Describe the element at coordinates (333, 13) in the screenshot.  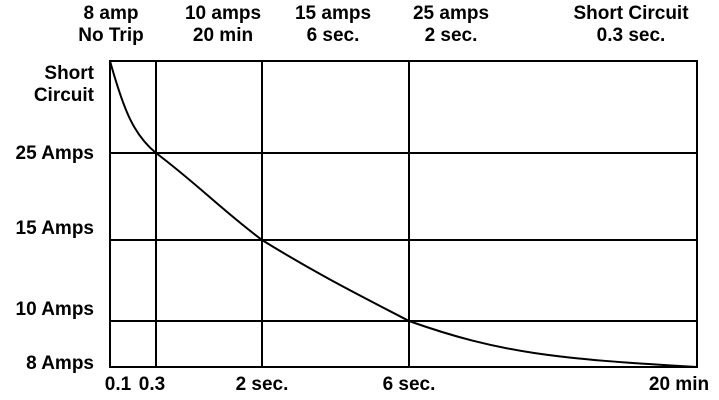
I see `top-label-3-line-1: 15 amps` at that location.